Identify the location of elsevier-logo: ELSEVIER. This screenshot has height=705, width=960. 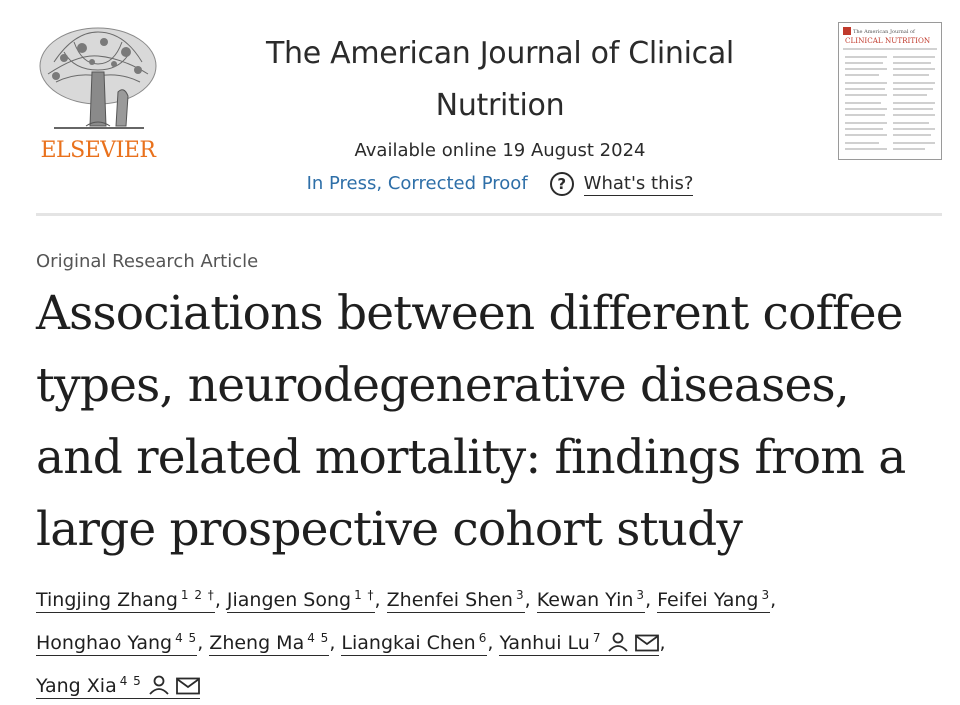
(98, 93).